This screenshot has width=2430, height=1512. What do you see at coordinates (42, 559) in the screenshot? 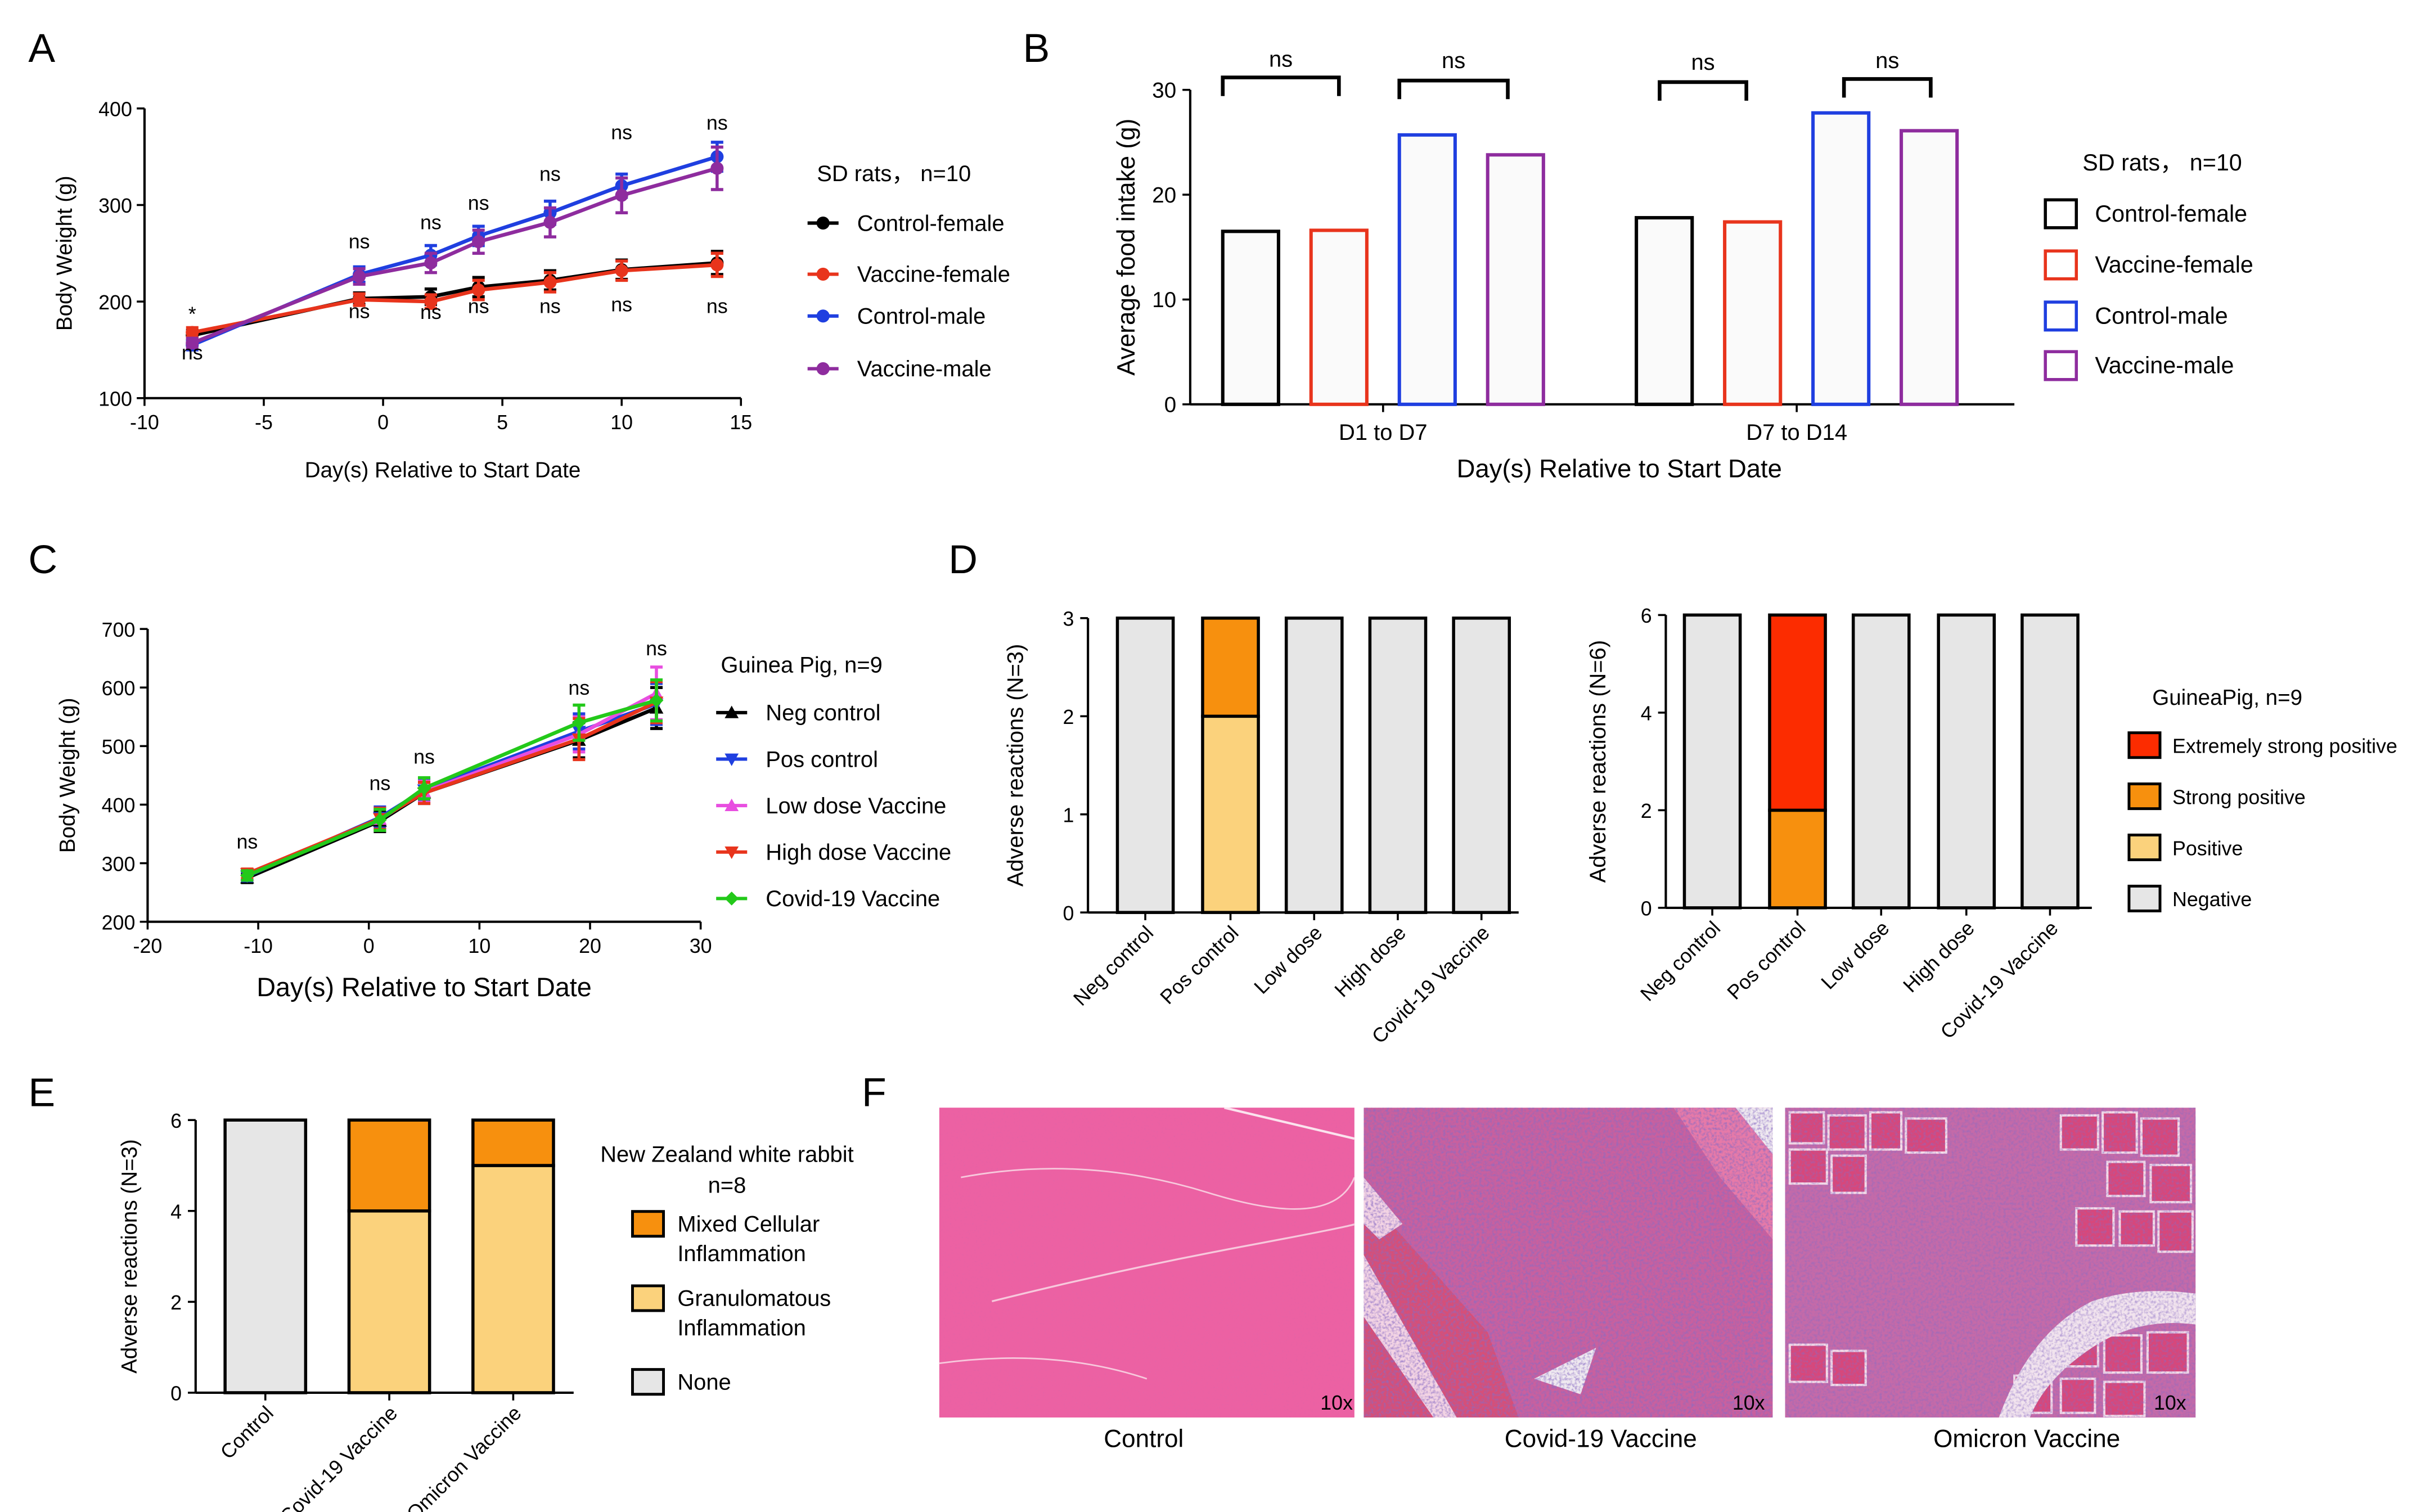
I see `panel-label-c: C` at bounding box center [42, 559].